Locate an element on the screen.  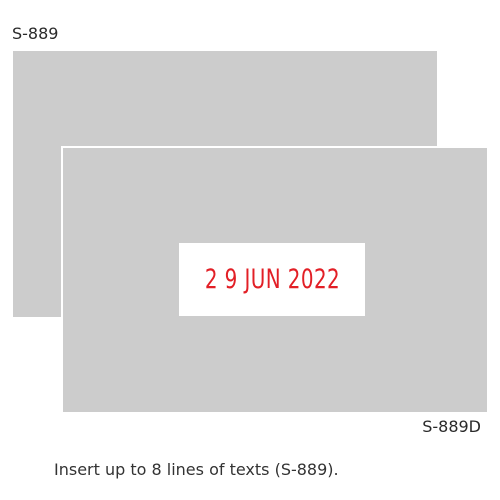
model-label-s889: S-889 is located at coordinates (35, 33).